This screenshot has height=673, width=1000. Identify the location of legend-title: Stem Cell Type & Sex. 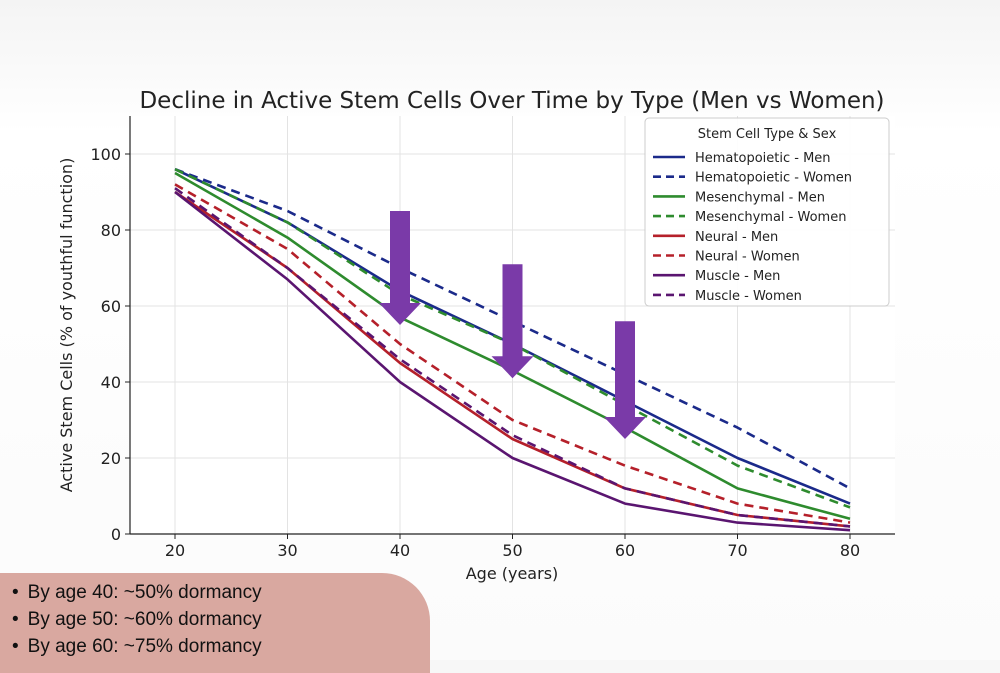
(767, 134).